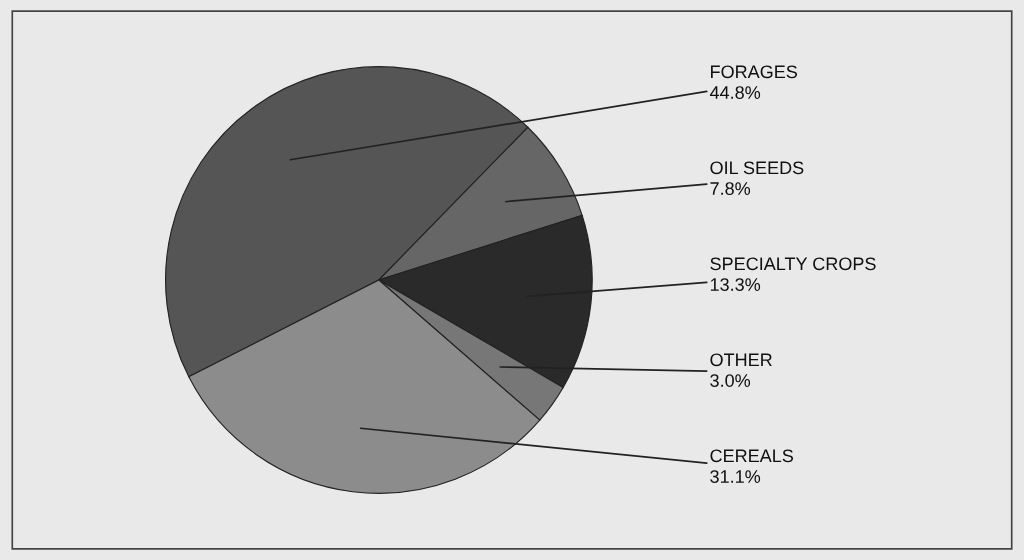 This screenshot has height=560, width=1024. Describe the element at coordinates (730, 188) in the screenshot. I see `data-label: 7.8%` at that location.